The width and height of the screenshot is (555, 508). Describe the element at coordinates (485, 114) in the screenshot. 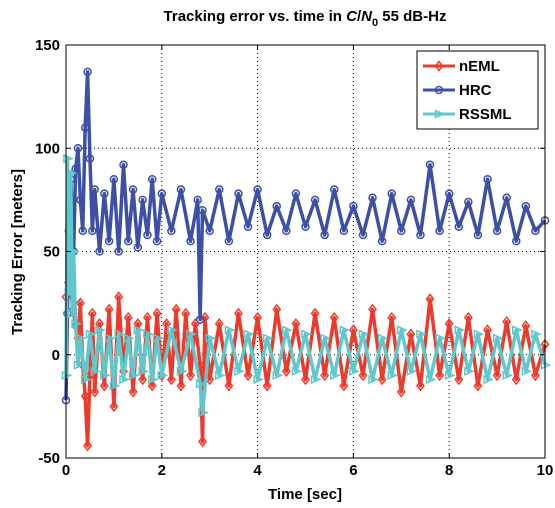

I see `legend-label: RSSML` at that location.